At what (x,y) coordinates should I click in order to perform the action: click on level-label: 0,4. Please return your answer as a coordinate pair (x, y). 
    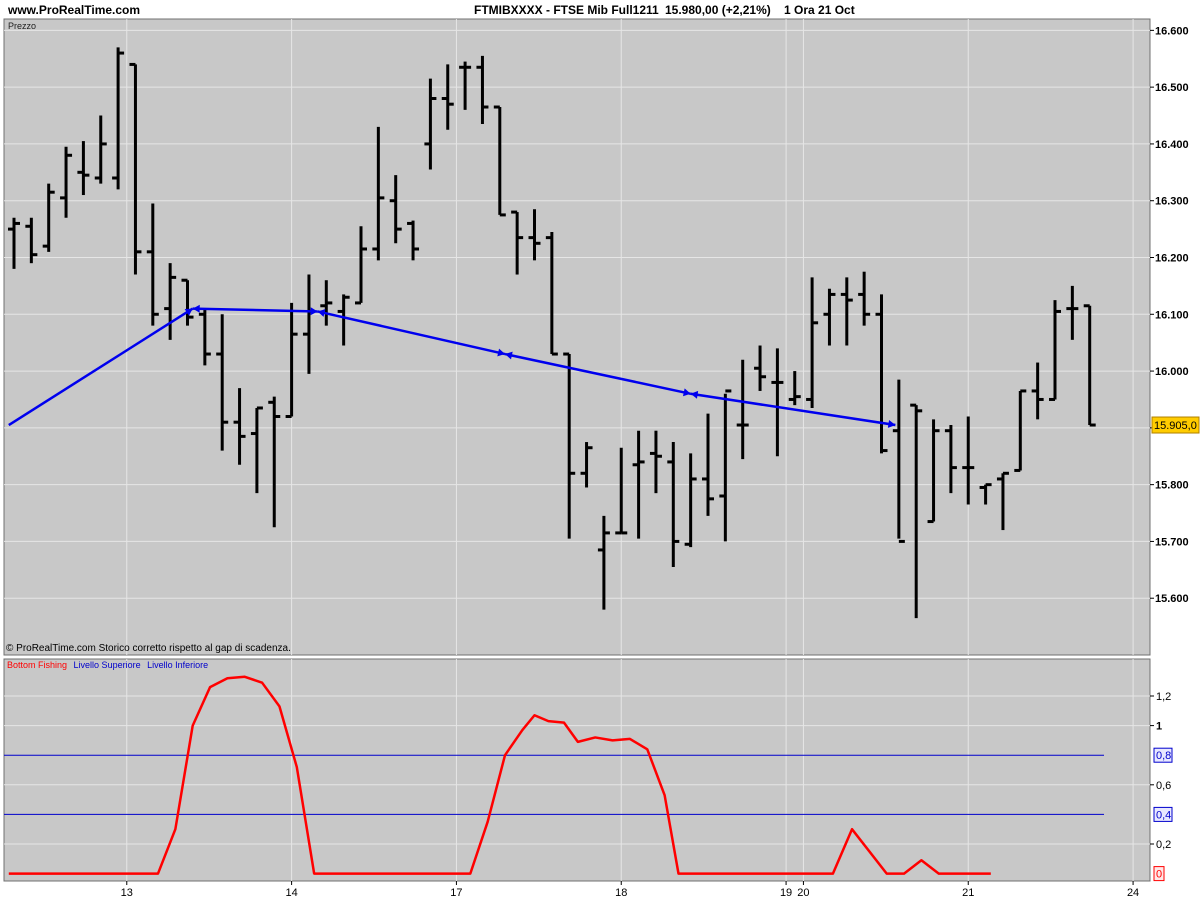
    Looking at the image, I should click on (1163, 815).